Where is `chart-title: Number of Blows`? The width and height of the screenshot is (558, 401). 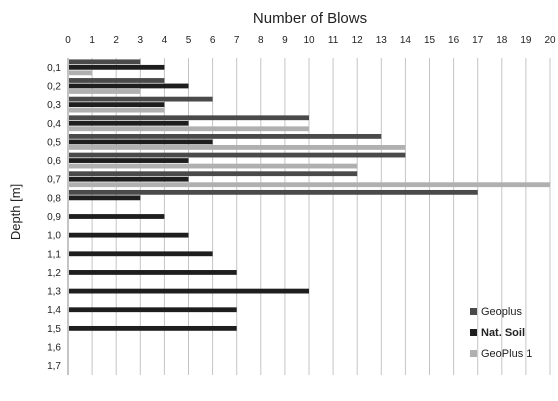
chart-title: Number of Blows is located at coordinates (310, 18).